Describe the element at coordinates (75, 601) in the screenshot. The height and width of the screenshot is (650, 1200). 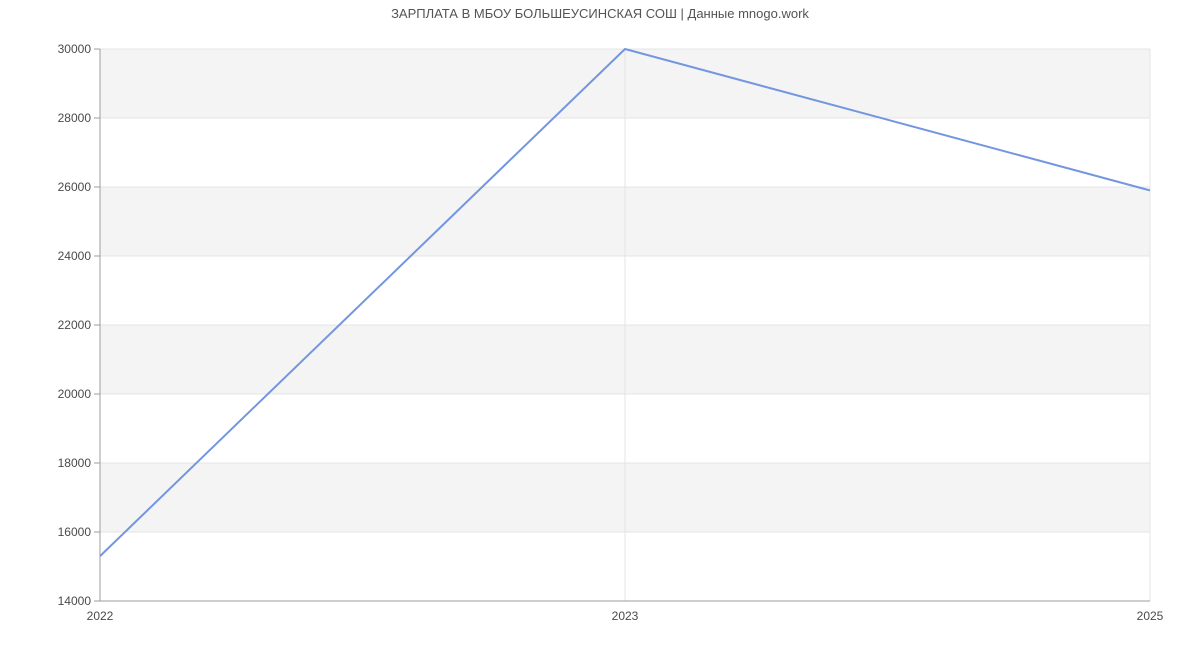
I see `y-tick-label: 14000` at that location.